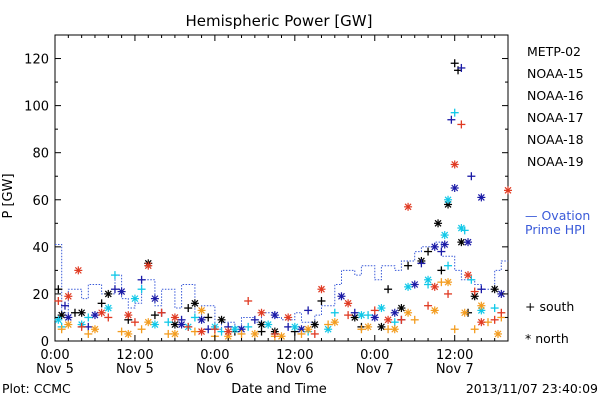 The width and height of the screenshot is (600, 400). Describe the element at coordinates (295, 369) in the screenshot. I see `x-tick-date-label: Nov 6` at that location.